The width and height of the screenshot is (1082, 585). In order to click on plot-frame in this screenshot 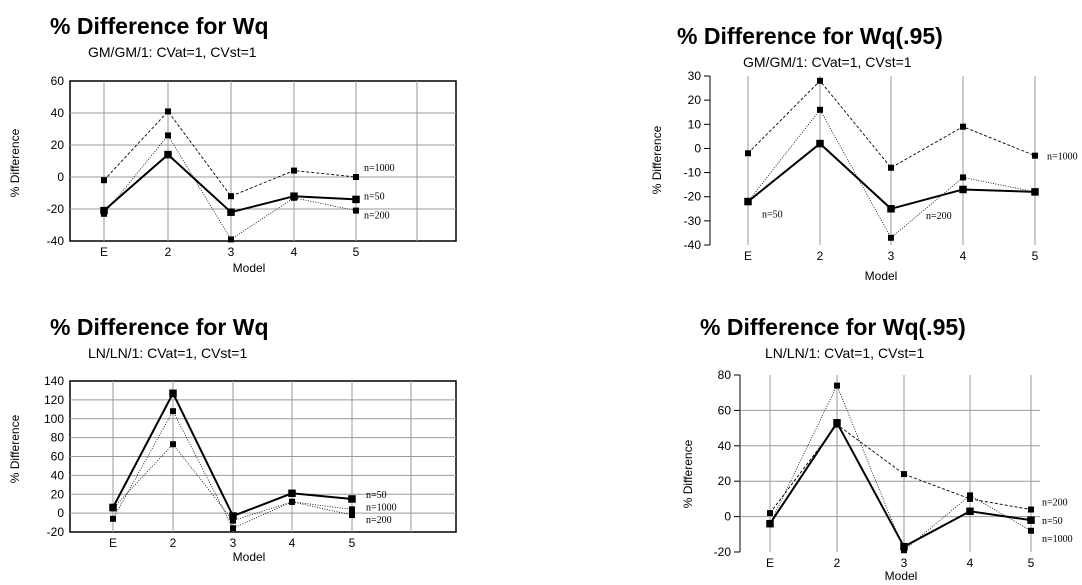, I will do `click(263, 161)`.